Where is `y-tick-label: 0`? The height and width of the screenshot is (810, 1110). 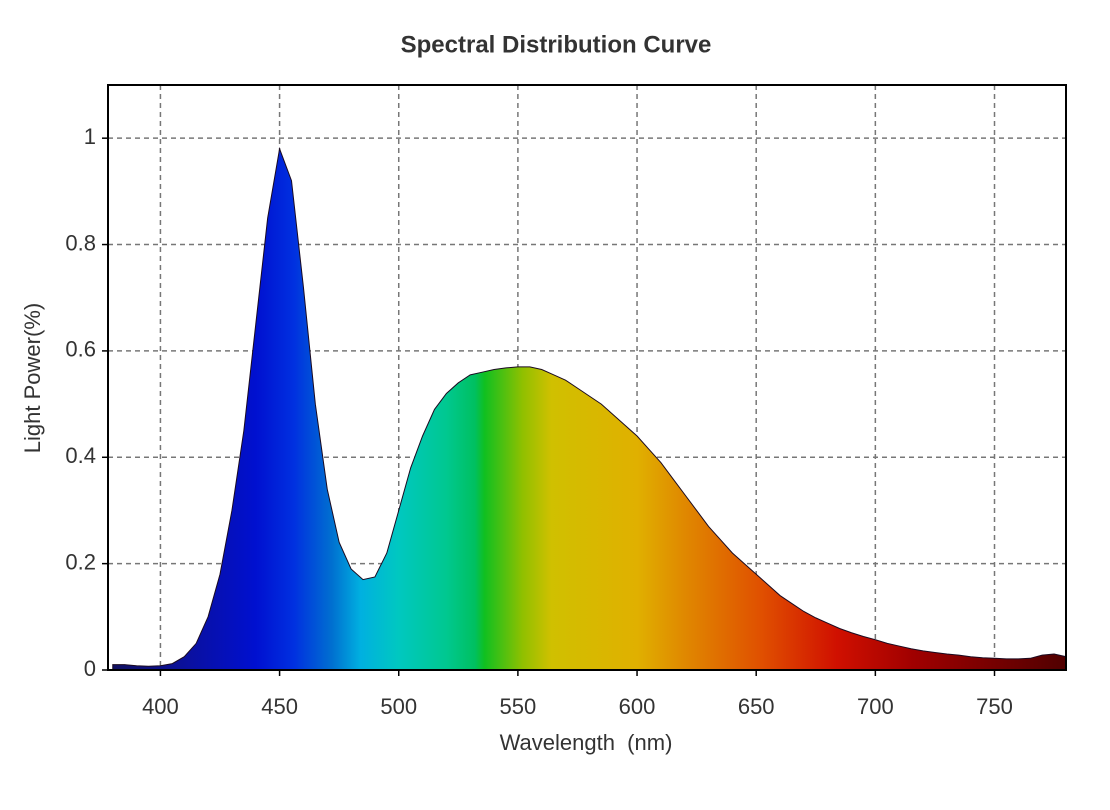
y-tick-label: 0 is located at coordinates (90, 668).